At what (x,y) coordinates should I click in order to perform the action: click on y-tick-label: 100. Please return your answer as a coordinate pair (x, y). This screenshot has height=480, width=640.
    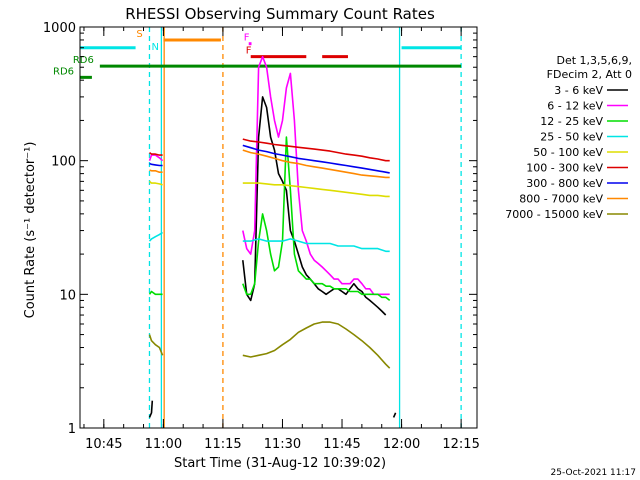
    Looking at the image, I should click on (63, 162).